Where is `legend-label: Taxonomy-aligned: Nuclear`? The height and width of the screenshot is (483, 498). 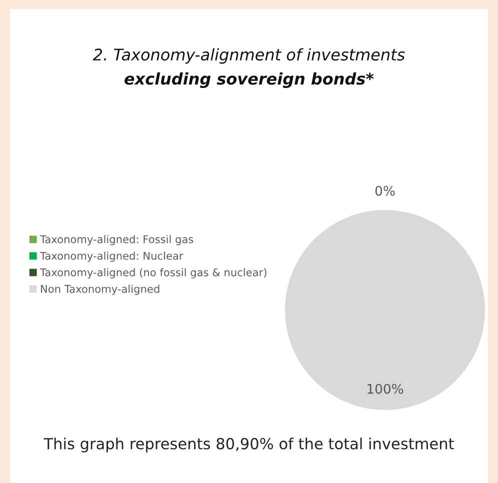
legend-label: Taxonomy-aligned: Nuclear is located at coordinates (112, 257).